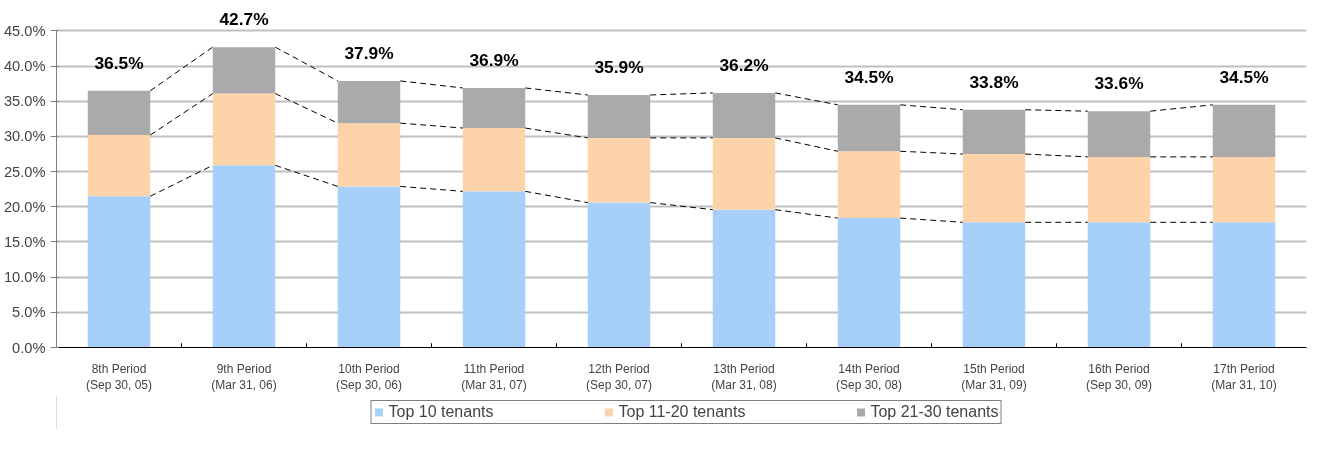 The image size is (1340, 468). Describe the element at coordinates (619, 377) in the screenshot. I see `x-tick-label: 12th Period (Sep 30, 07)` at that location.